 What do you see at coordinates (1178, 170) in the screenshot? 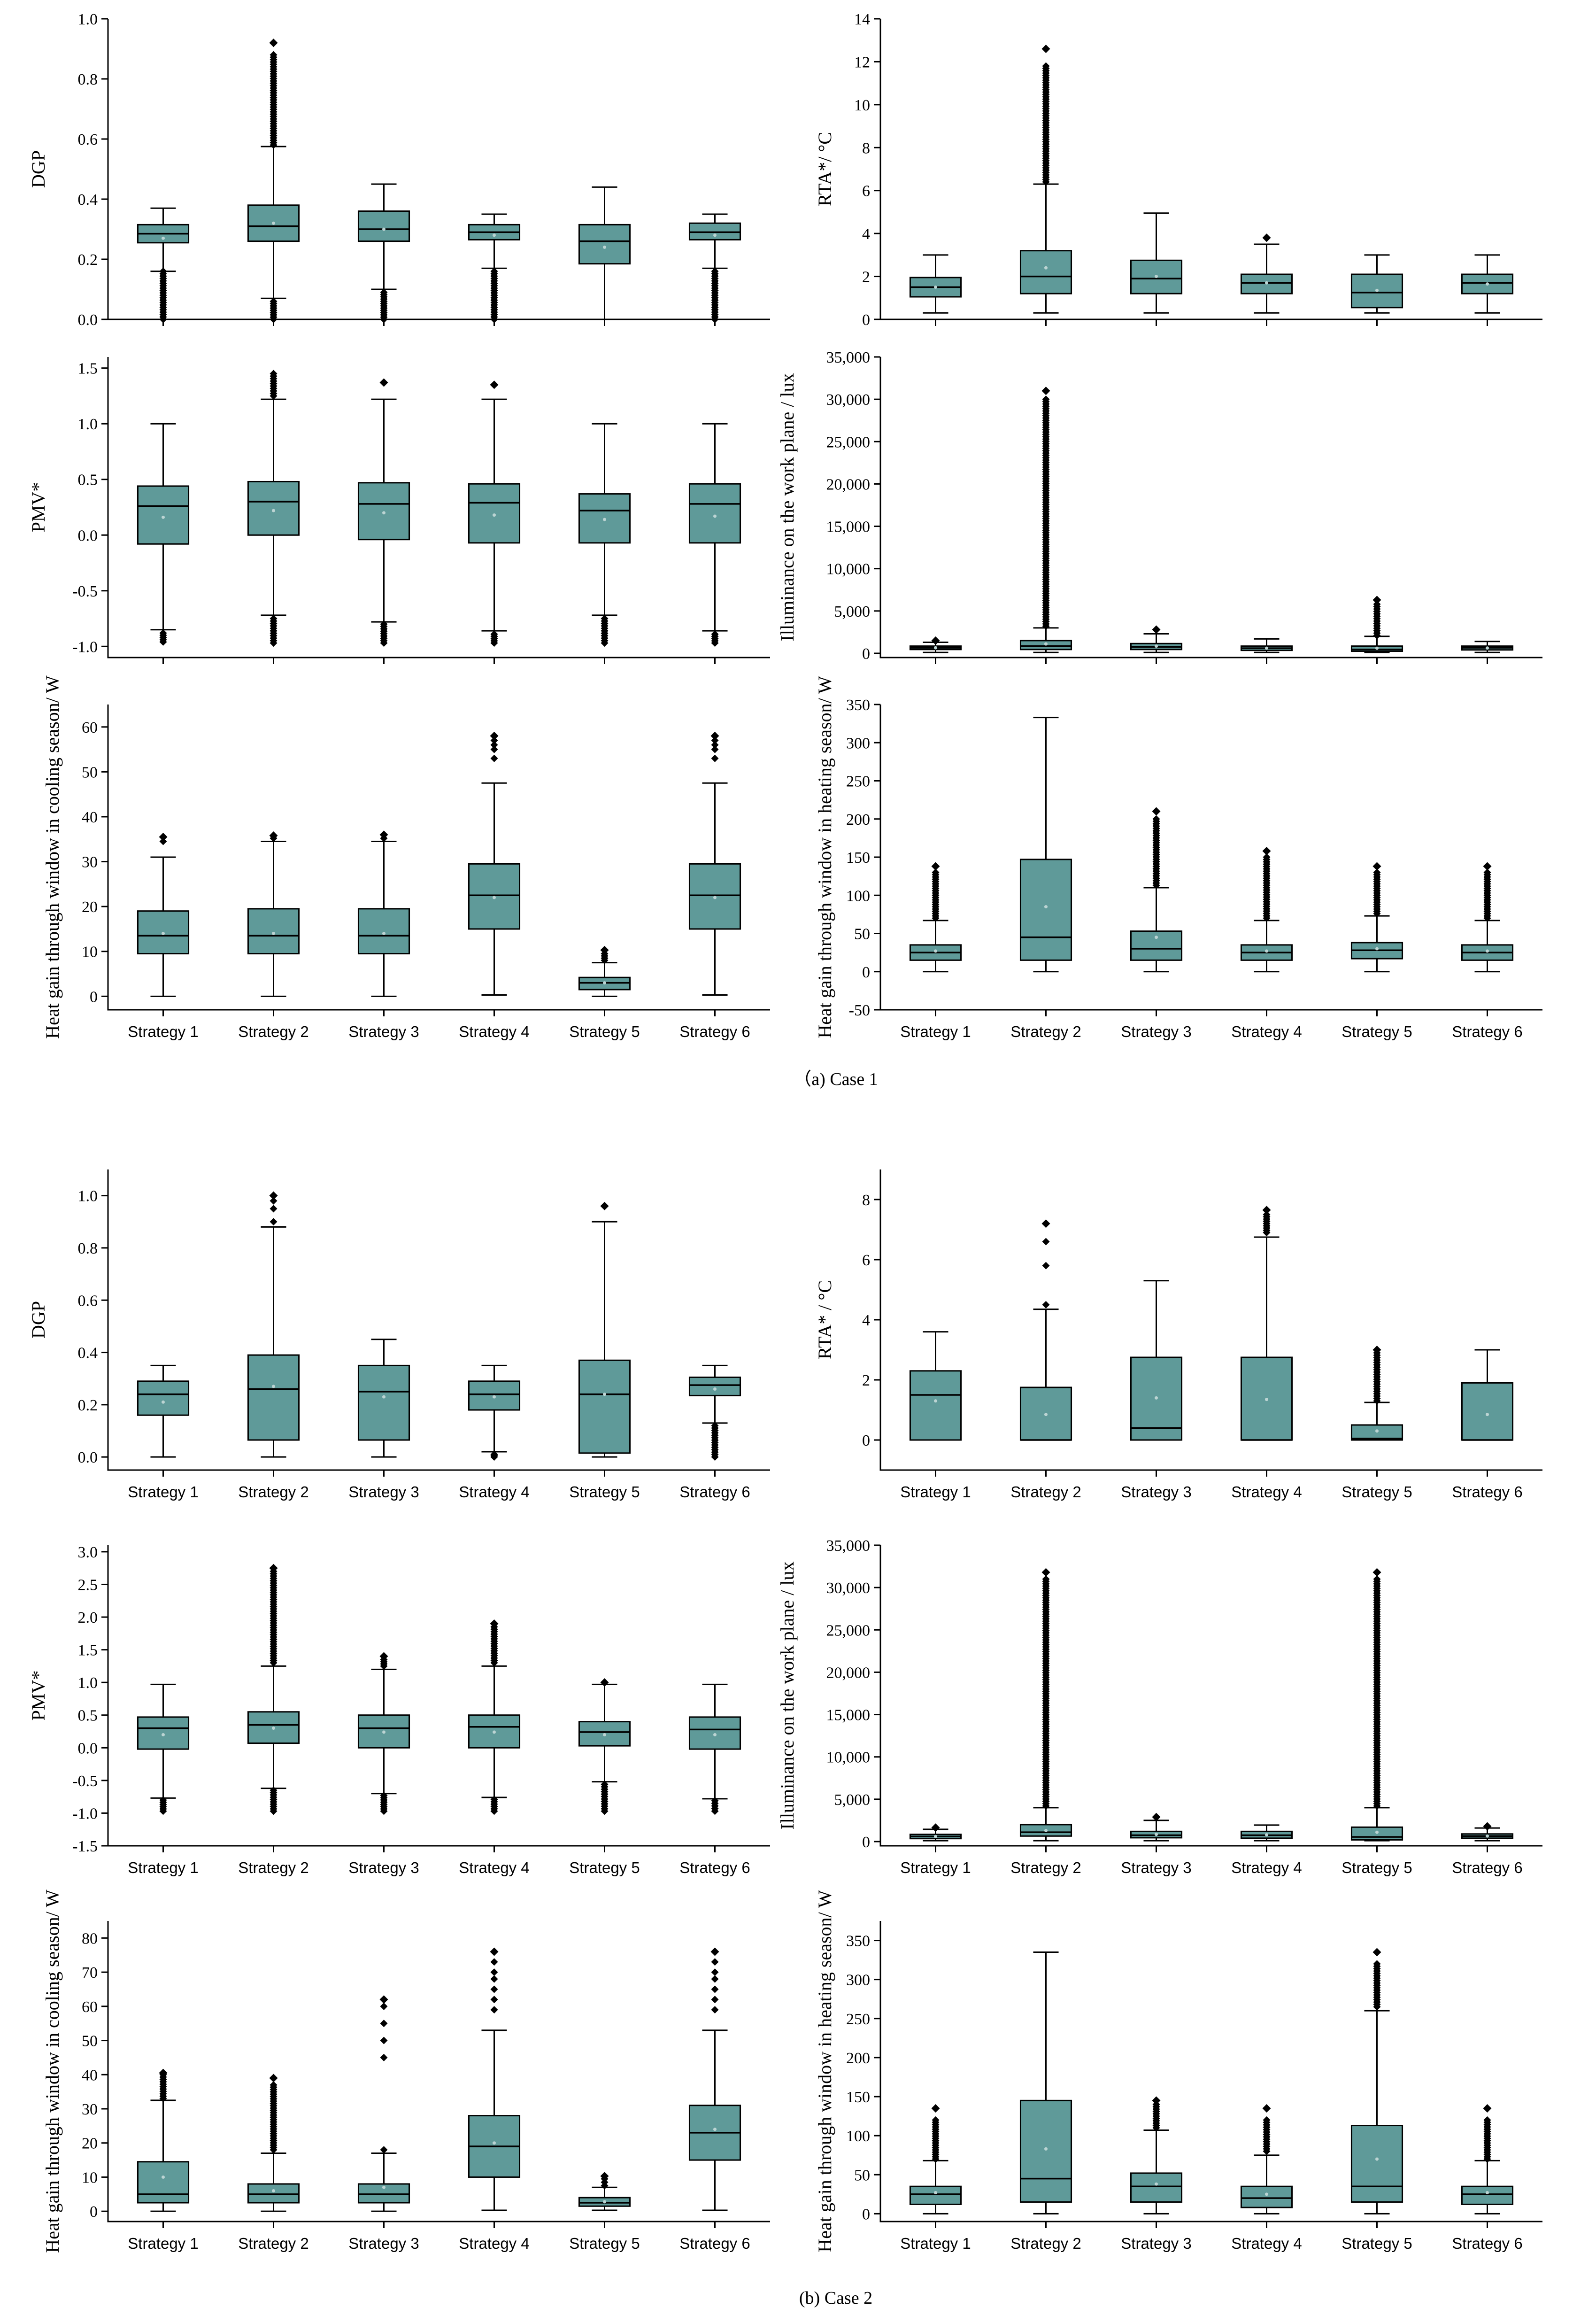
I see `panel-case1-rta: 0 2 4 6 8 10 12 14 RTA*/ °C` at bounding box center [1178, 170].